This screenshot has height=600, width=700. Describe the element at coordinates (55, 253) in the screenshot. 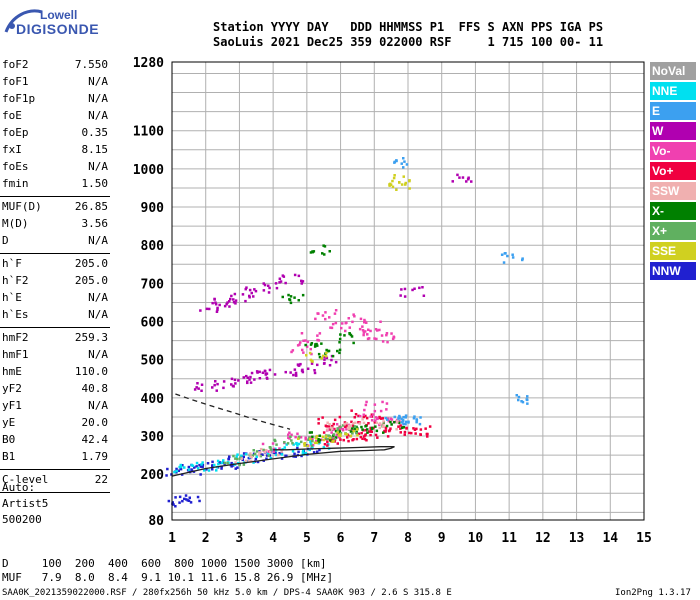

I see `param-group-divider` at that location.